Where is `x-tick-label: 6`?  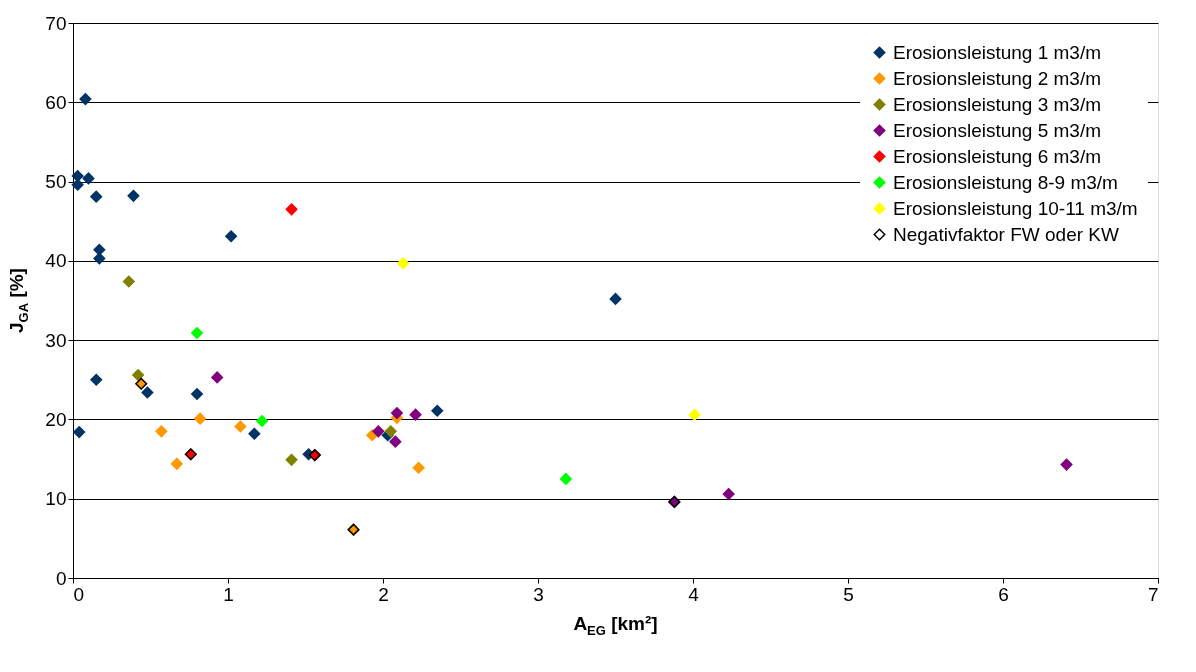
x-tick-label: 6 is located at coordinates (1003, 594).